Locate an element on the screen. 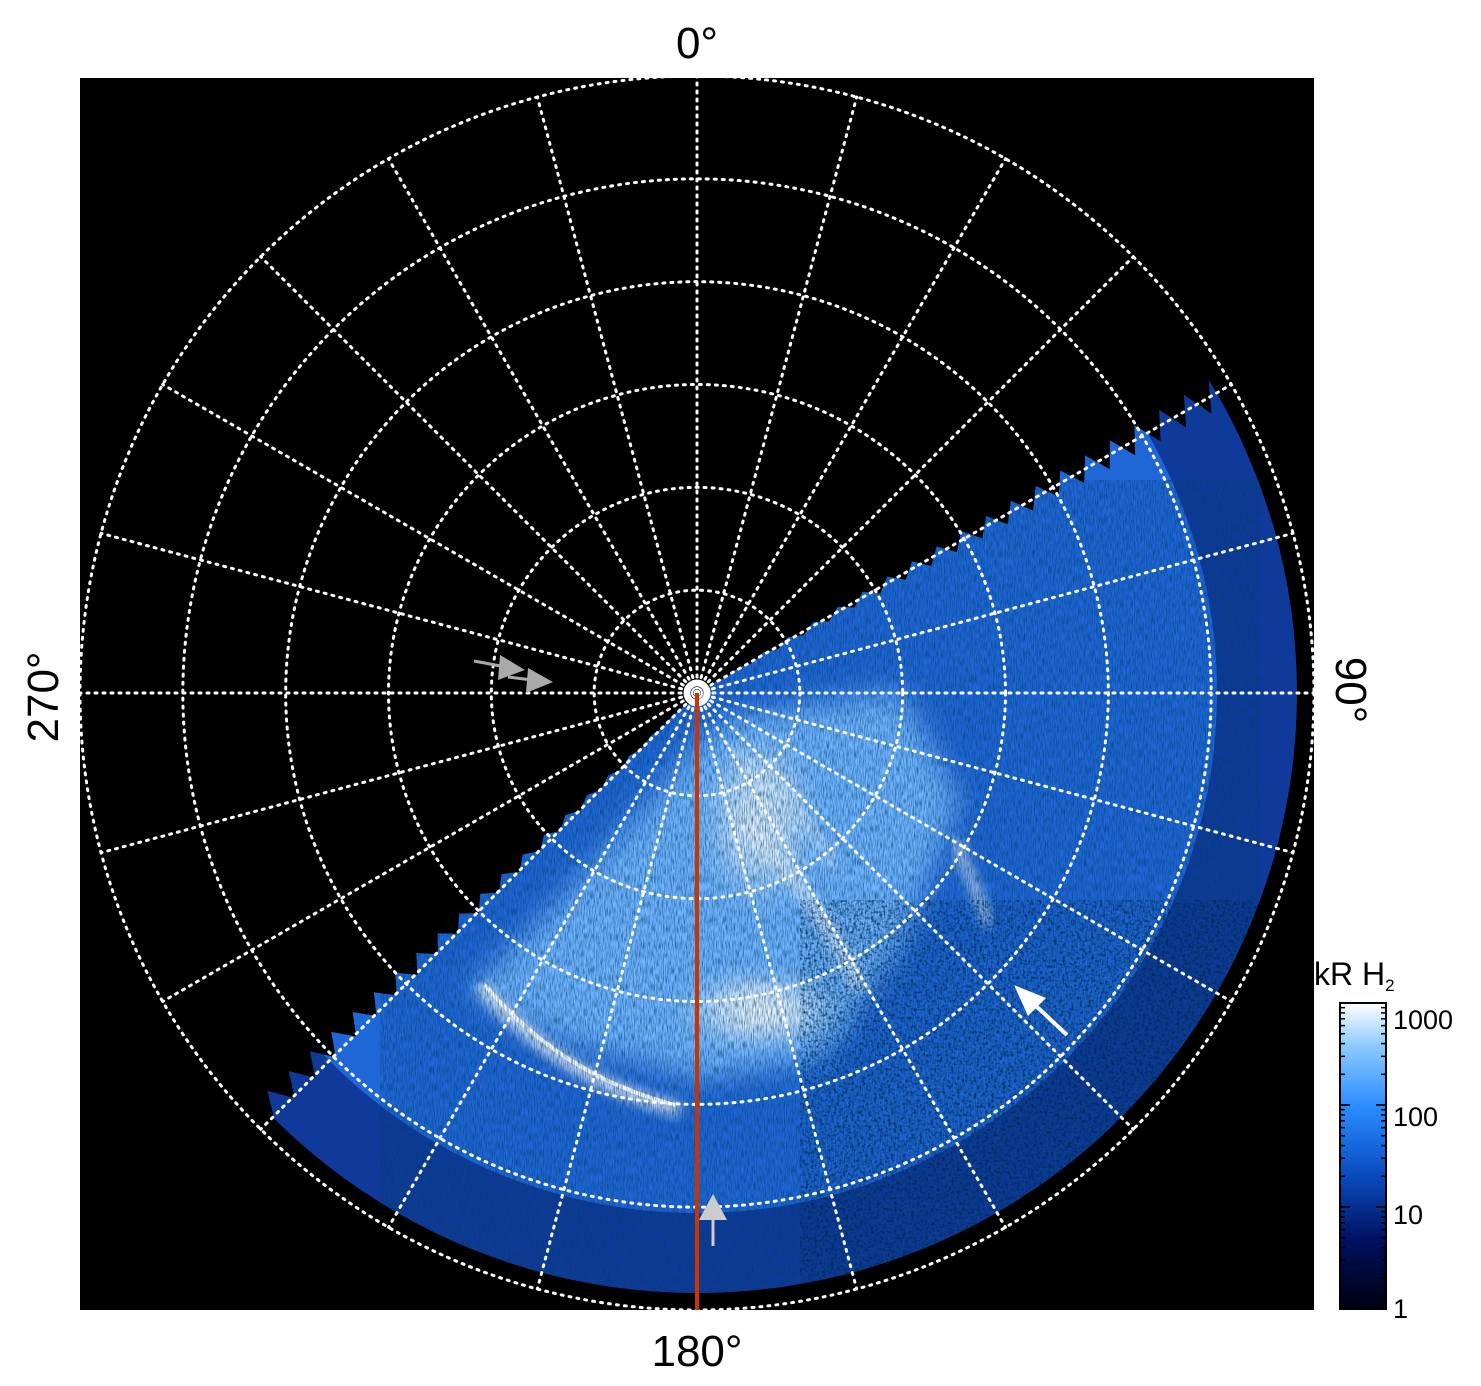  colorbar-ticks is located at coordinates (1363, 1156).